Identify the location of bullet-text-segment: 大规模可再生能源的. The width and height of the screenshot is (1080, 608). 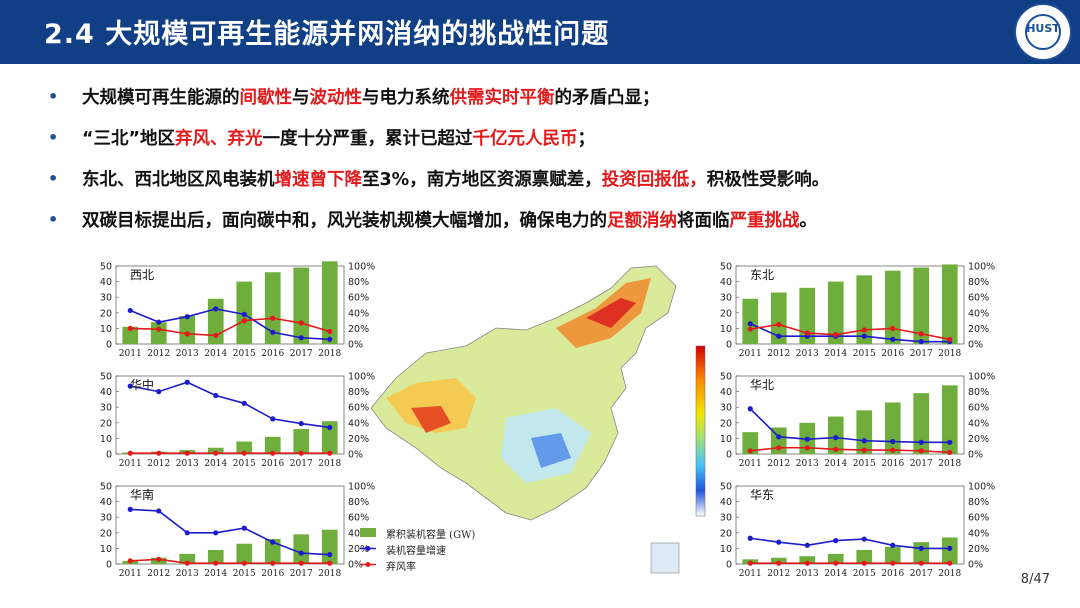
(161, 98).